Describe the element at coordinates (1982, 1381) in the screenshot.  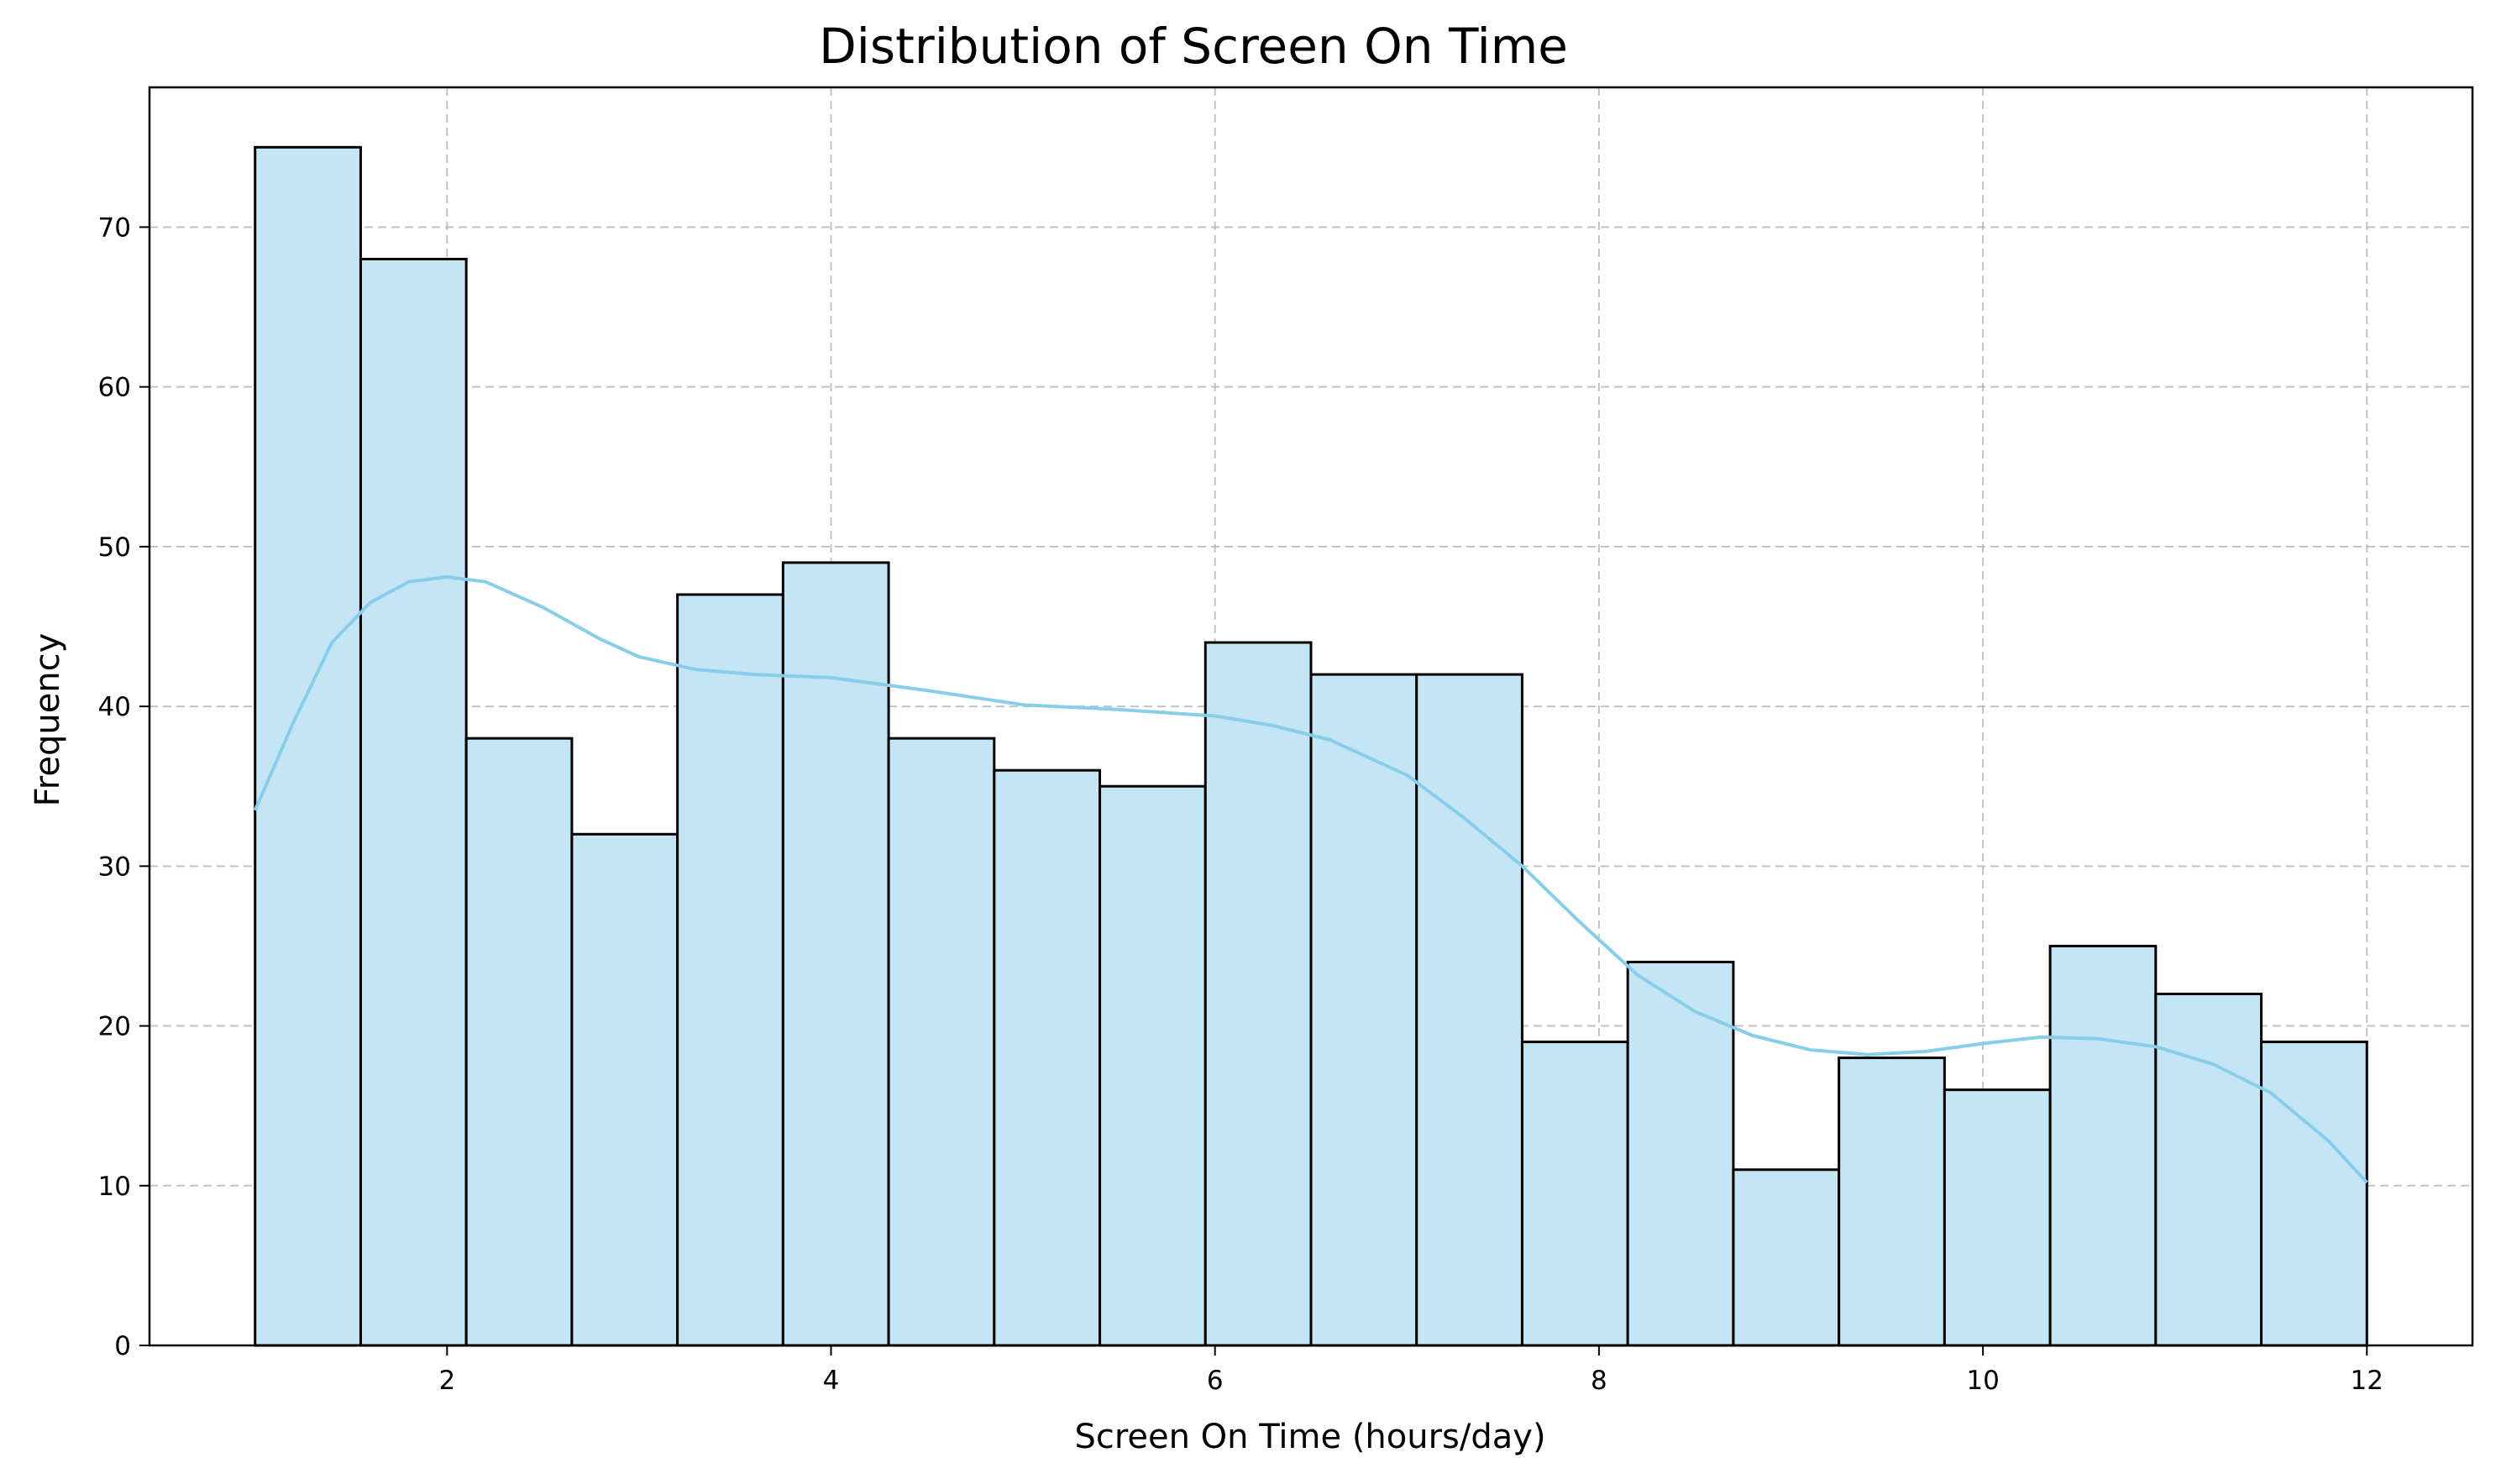
I see `x-tick-label: 10` at that location.